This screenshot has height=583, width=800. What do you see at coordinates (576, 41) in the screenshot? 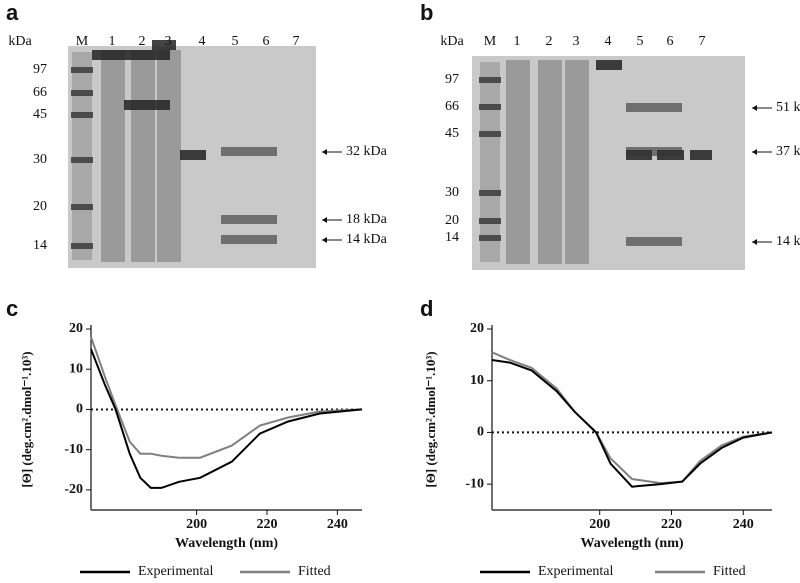
I see `lane-label: 3` at bounding box center [576, 41].